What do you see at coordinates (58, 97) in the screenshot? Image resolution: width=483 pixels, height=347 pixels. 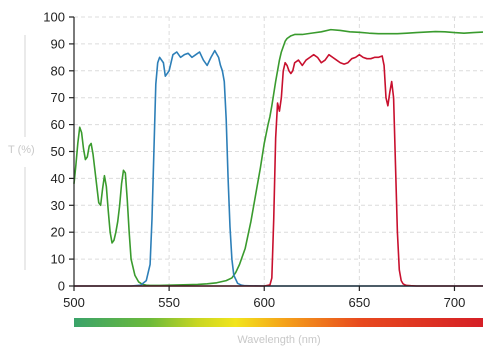 I see `y-tick-label: 70` at bounding box center [58, 97].